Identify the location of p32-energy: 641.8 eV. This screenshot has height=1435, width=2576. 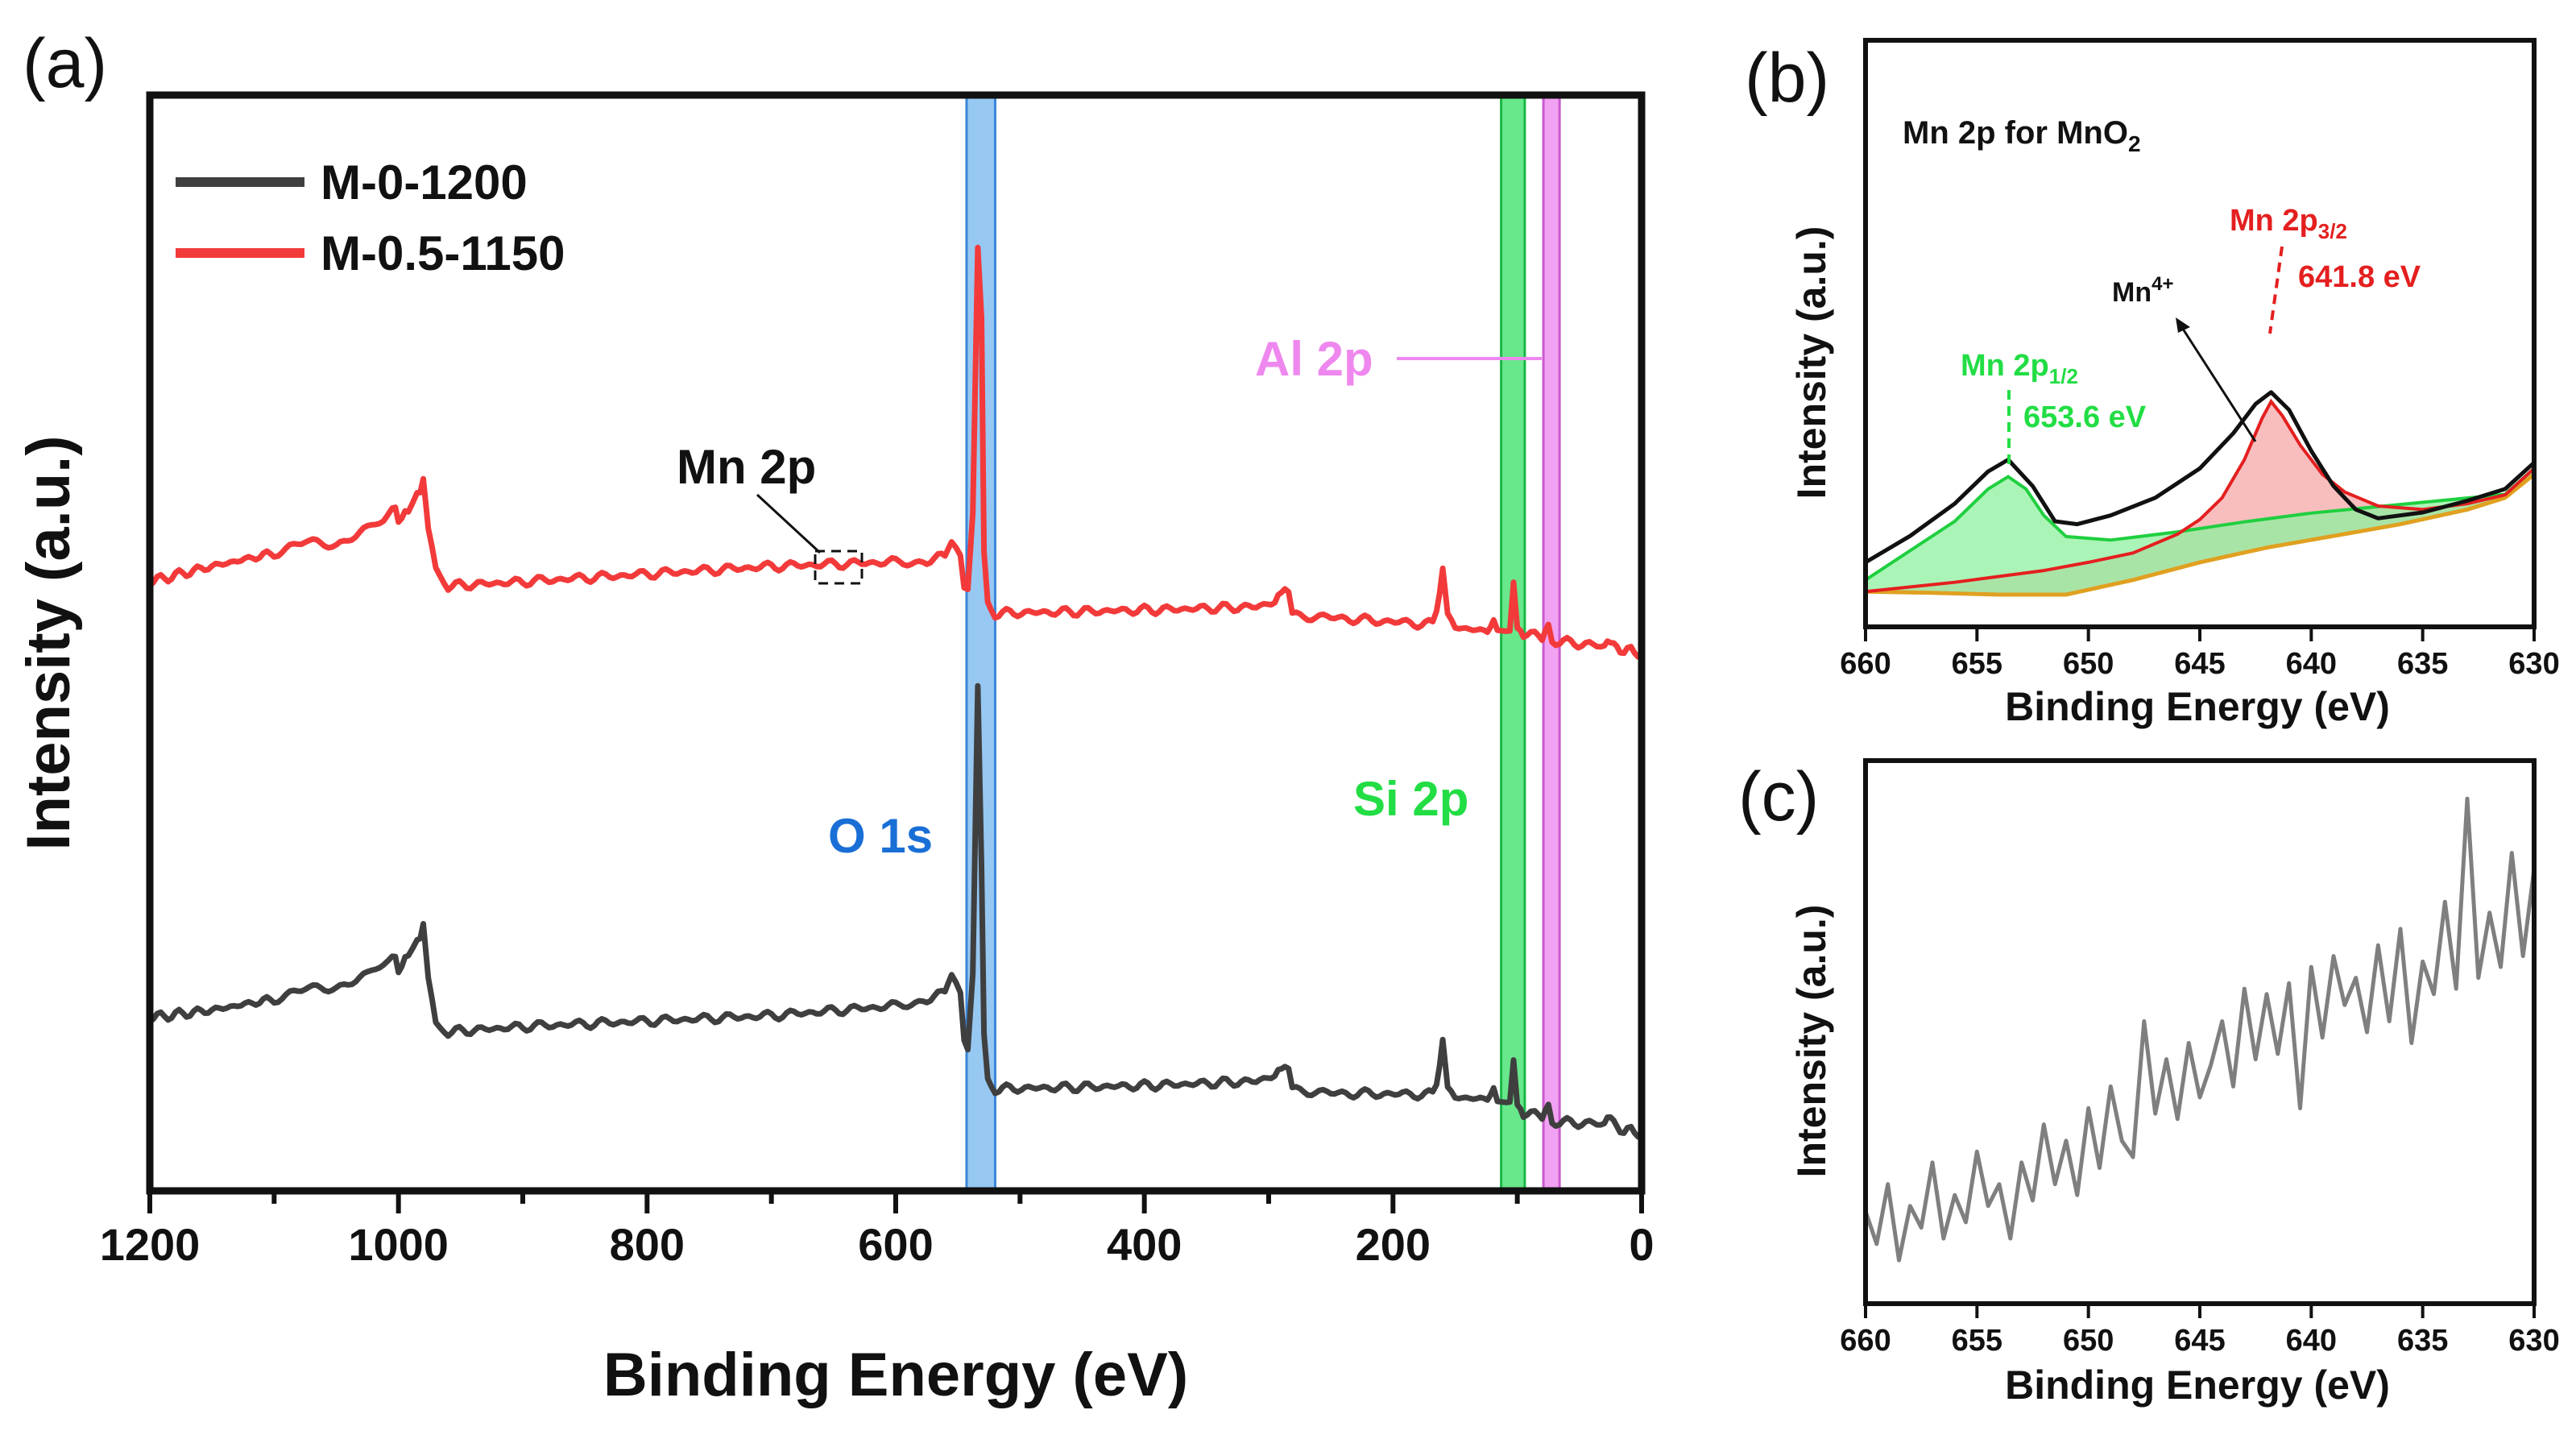
(2359, 277).